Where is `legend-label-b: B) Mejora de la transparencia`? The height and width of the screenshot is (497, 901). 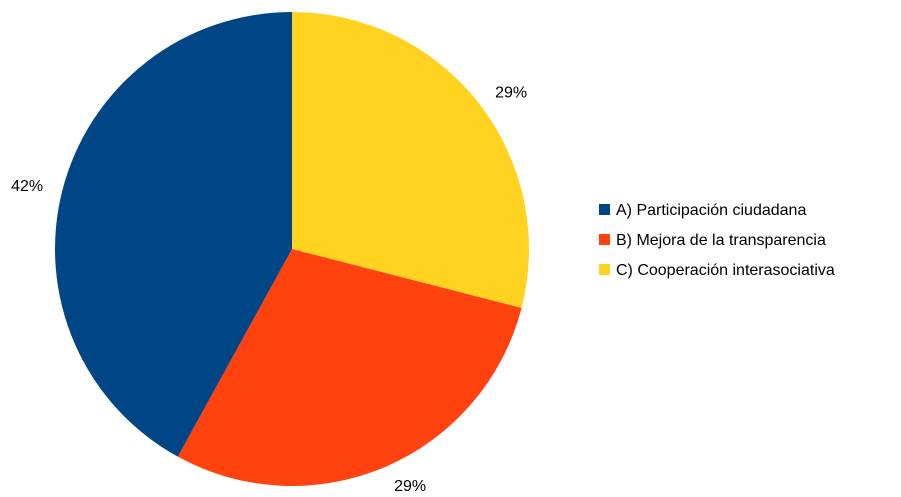 legend-label-b: B) Mejora de la transparencia is located at coordinates (721, 240).